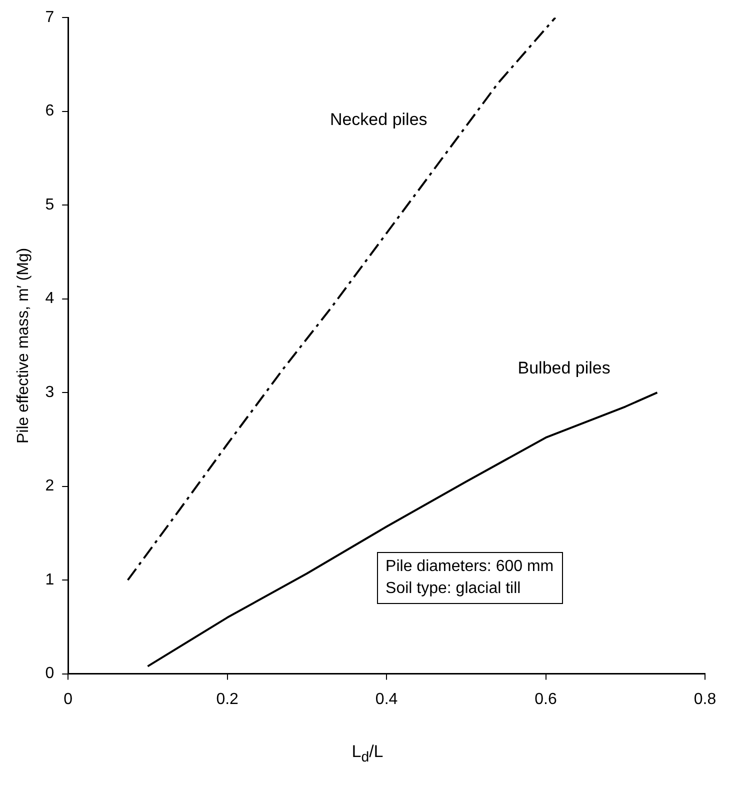  Describe the element at coordinates (227, 699) in the screenshot. I see `x-tick-label: 0.2` at that location.